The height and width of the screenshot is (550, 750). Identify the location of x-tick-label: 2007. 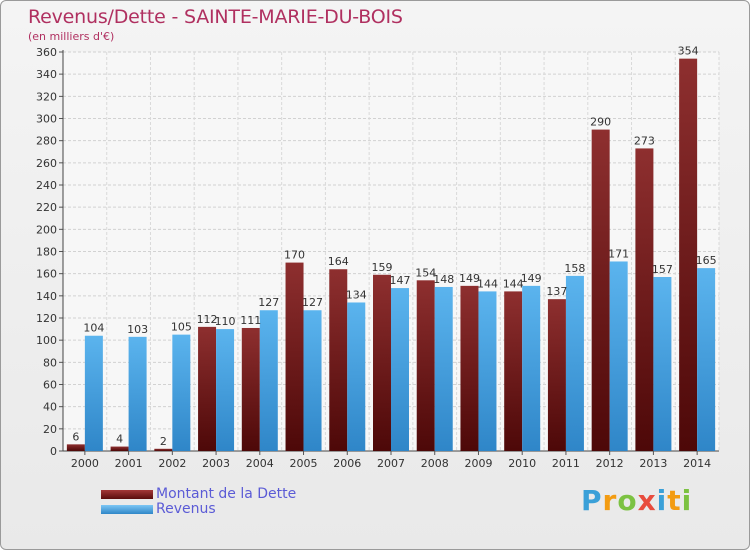
(391, 463).